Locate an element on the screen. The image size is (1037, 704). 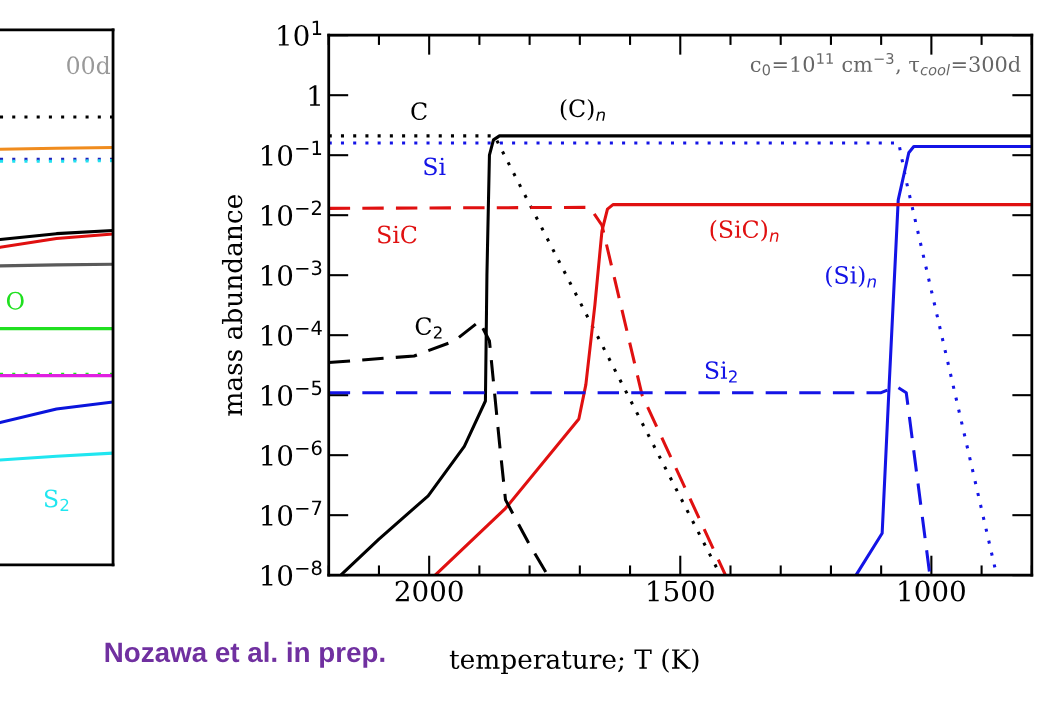
y-tick-label: 10$^{−5}$ is located at coordinates (291, 393).